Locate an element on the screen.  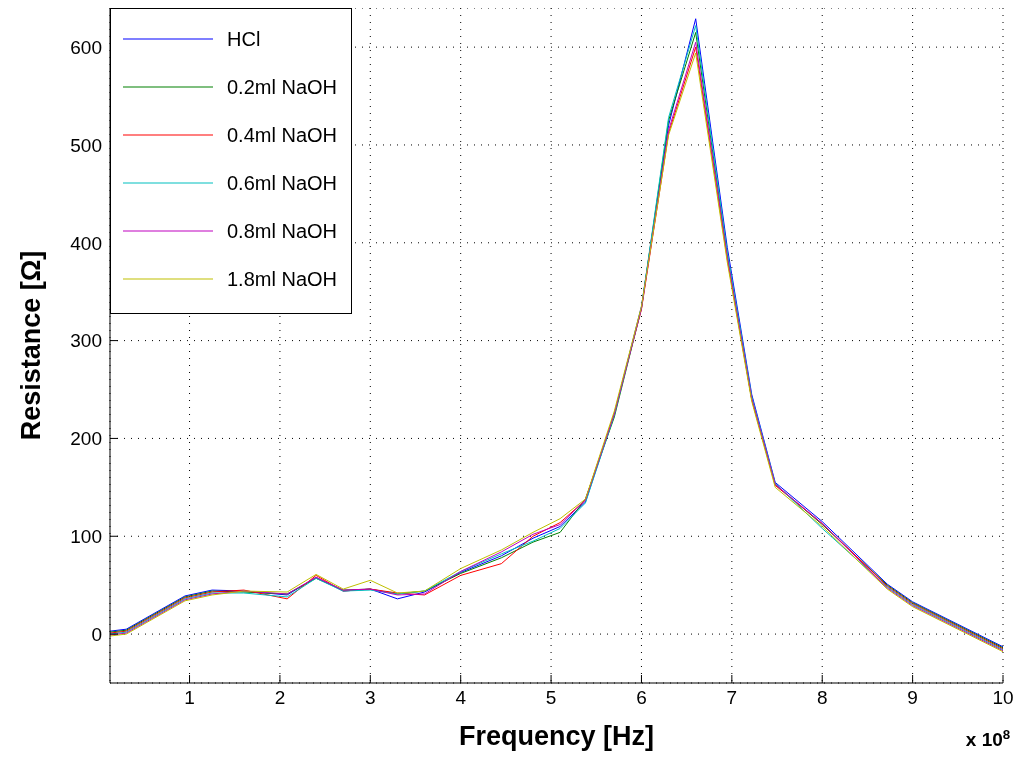
y-axis-title: Resistance [Ω] is located at coordinates (30, 345).